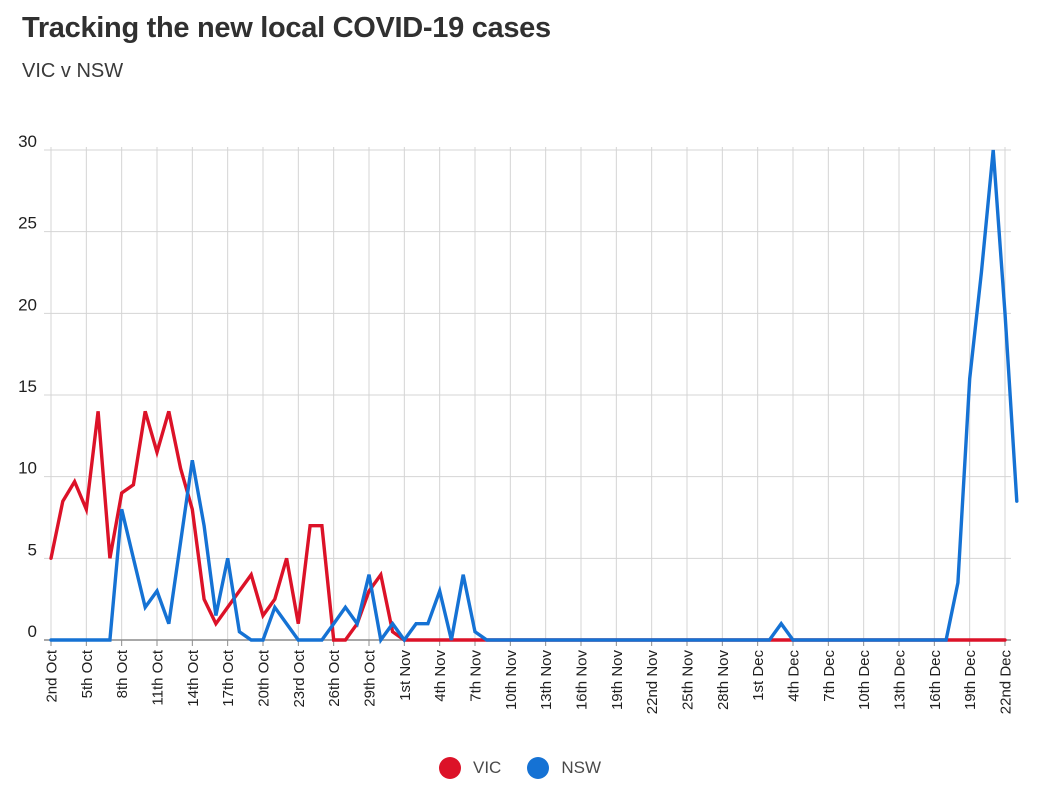 This screenshot has height=800, width=1040. Describe the element at coordinates (487, 767) in the screenshot. I see `vic-legend-label: VIC` at that location.